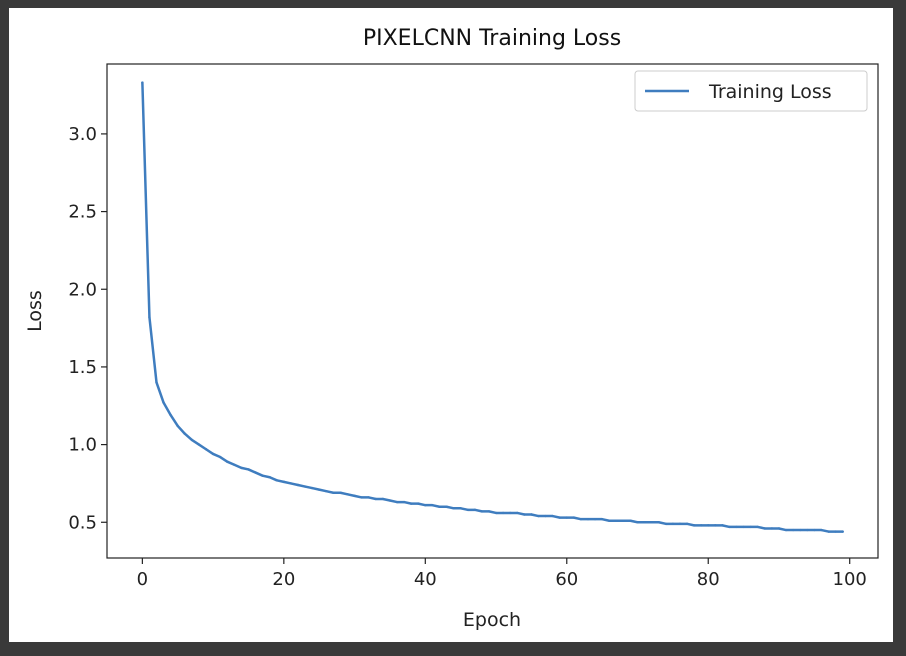  I want to click on y-tick-label: 0.5, so click(82, 522).